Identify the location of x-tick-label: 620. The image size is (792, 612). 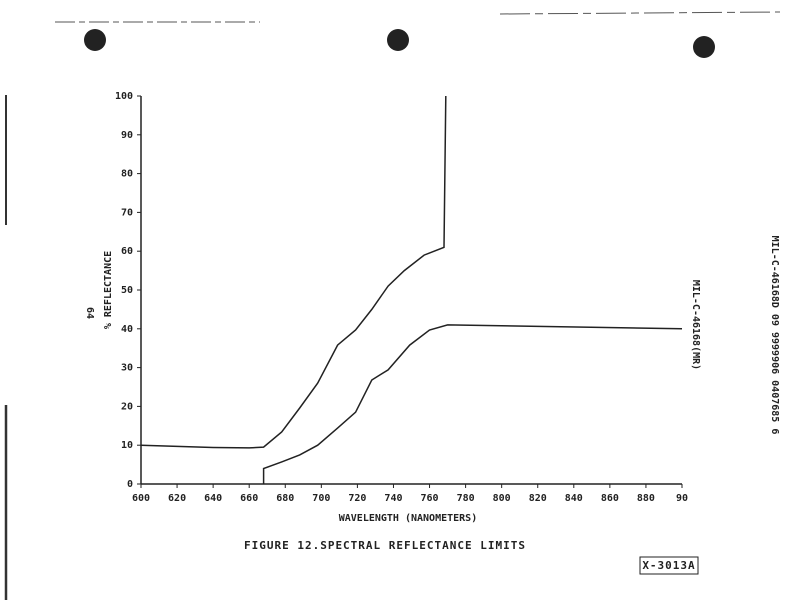
(177, 498).